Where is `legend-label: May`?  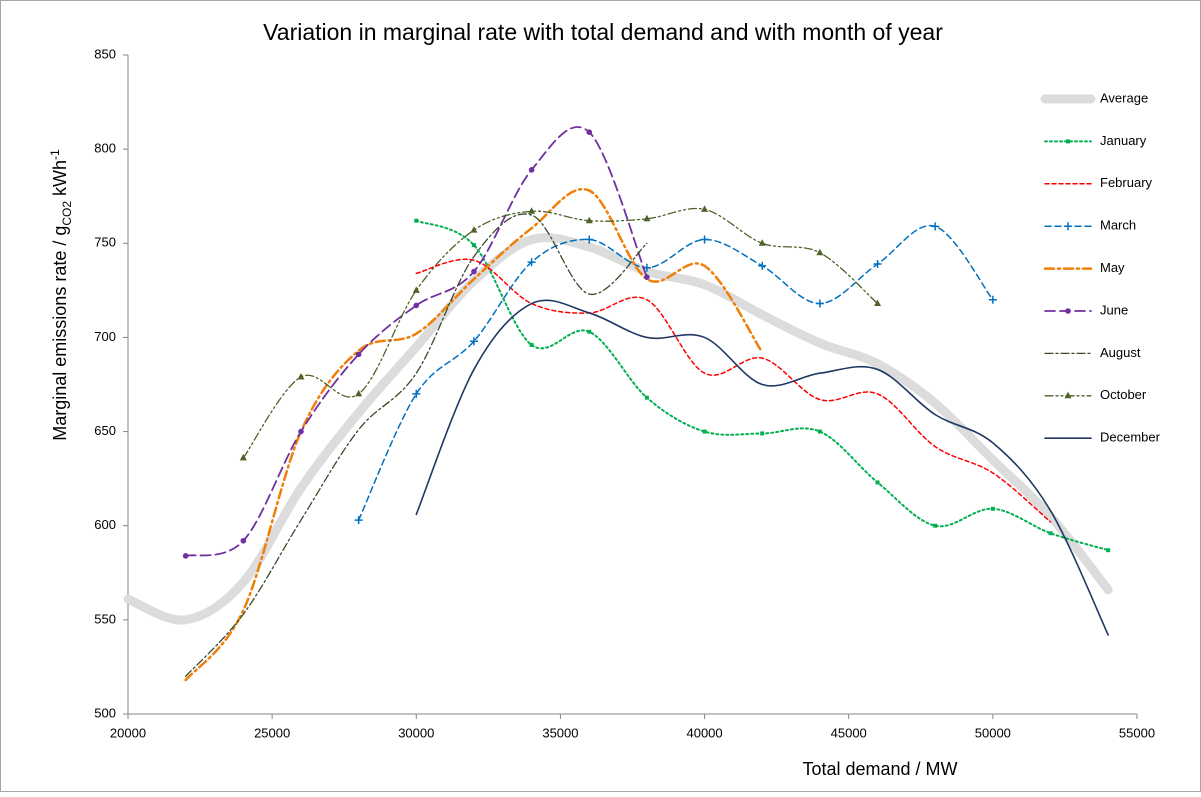 legend-label: May is located at coordinates (1112, 267).